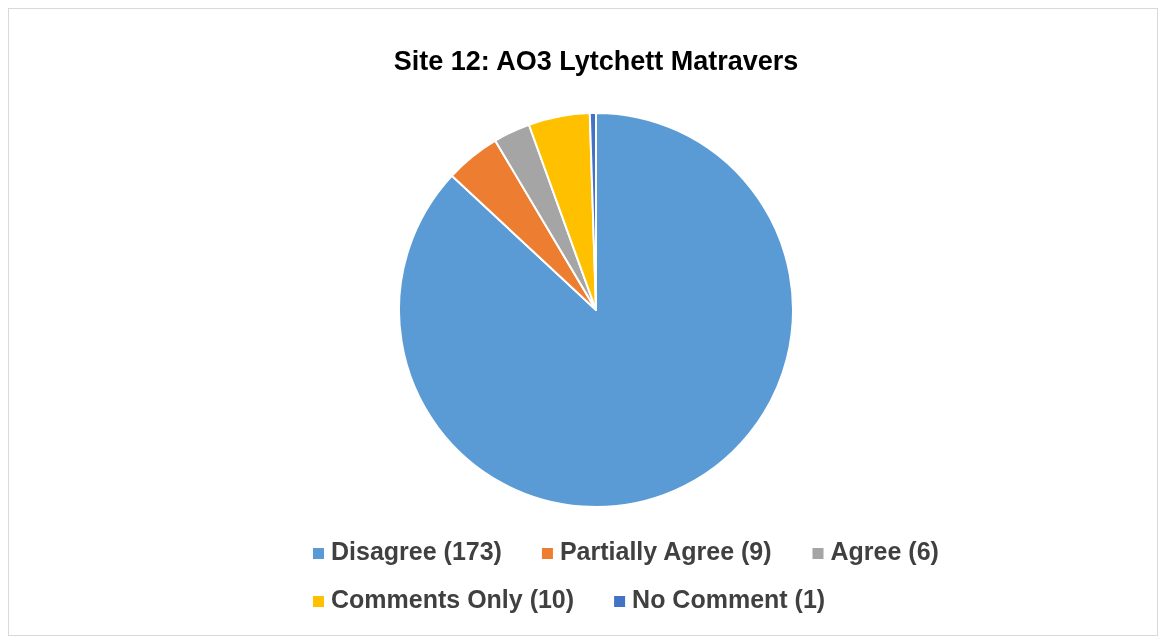 Image resolution: width=1158 pixels, height=636 pixels. Describe the element at coordinates (665, 551) in the screenshot. I see `legend-label: Partially Agree (9)` at that location.